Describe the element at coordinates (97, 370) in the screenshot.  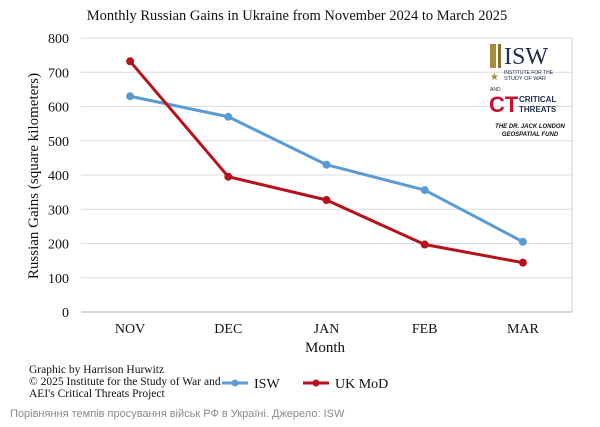
I see `credit-line: Graphic by Harrison Hurwitz` at that location.